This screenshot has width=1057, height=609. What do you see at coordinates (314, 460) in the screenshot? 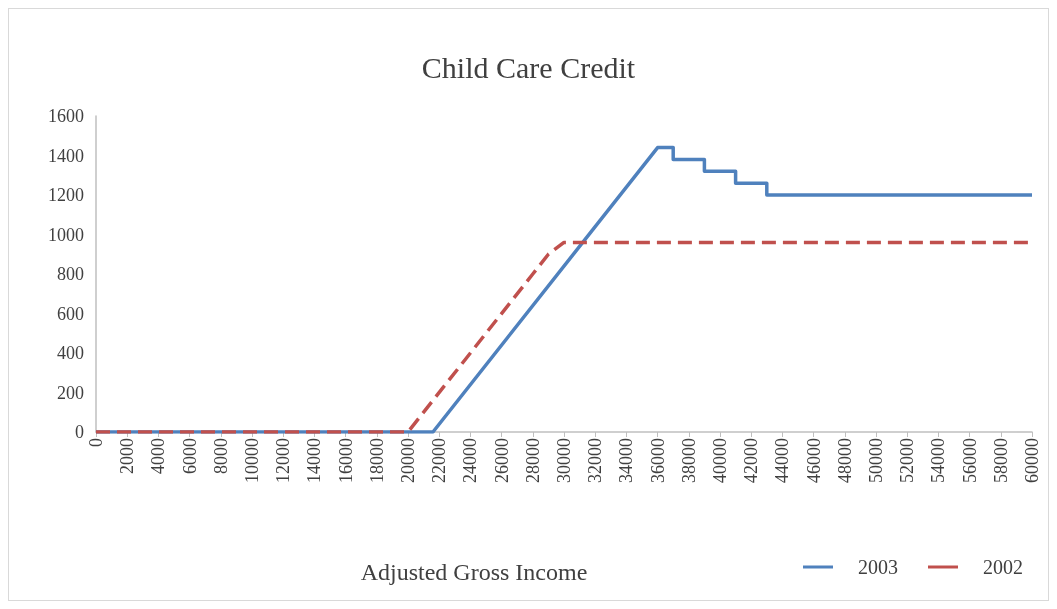
I see `x-tick-label: 14000` at bounding box center [314, 460].